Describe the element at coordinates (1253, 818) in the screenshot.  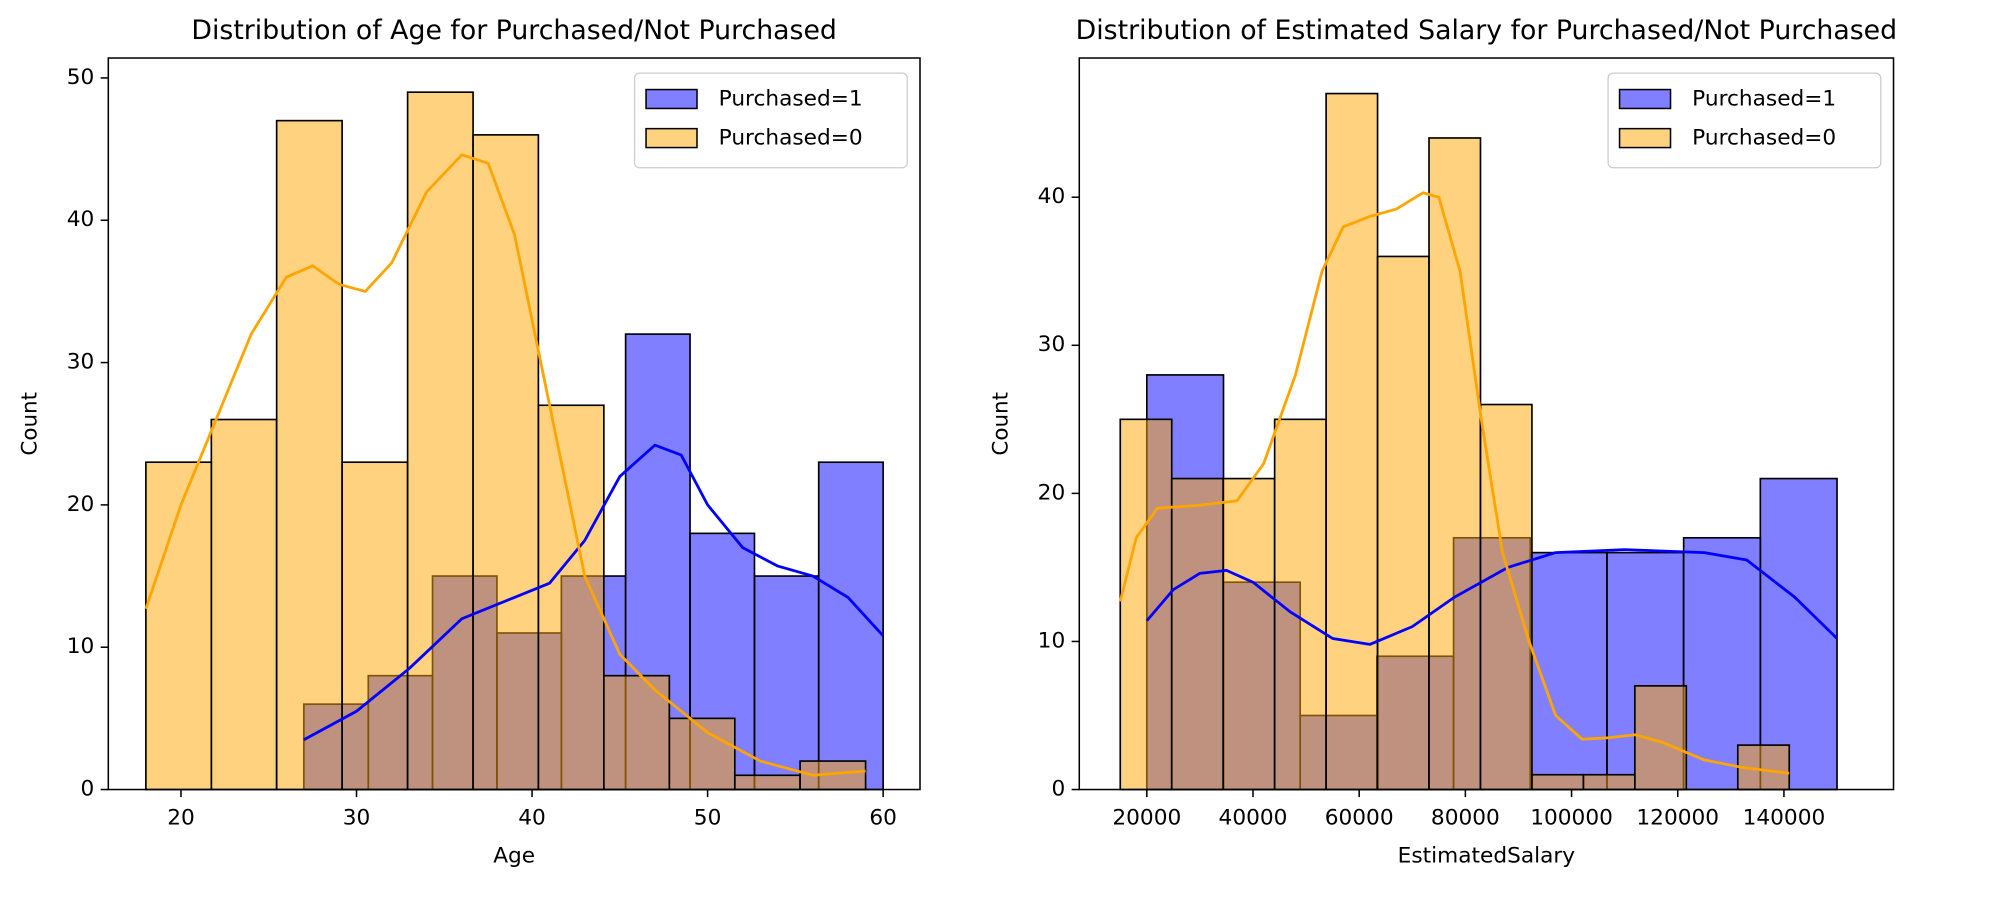
I see `x-tick-label: 40000` at that location.